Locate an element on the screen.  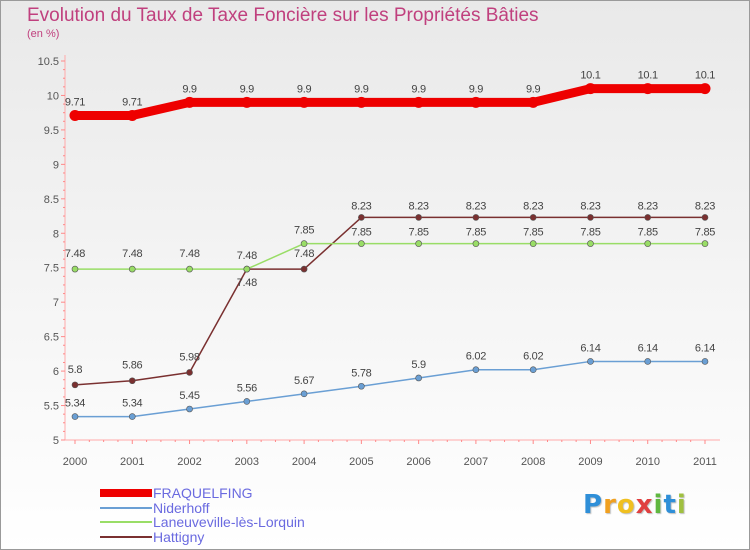
logo-letter: o is located at coordinates (626, 505).